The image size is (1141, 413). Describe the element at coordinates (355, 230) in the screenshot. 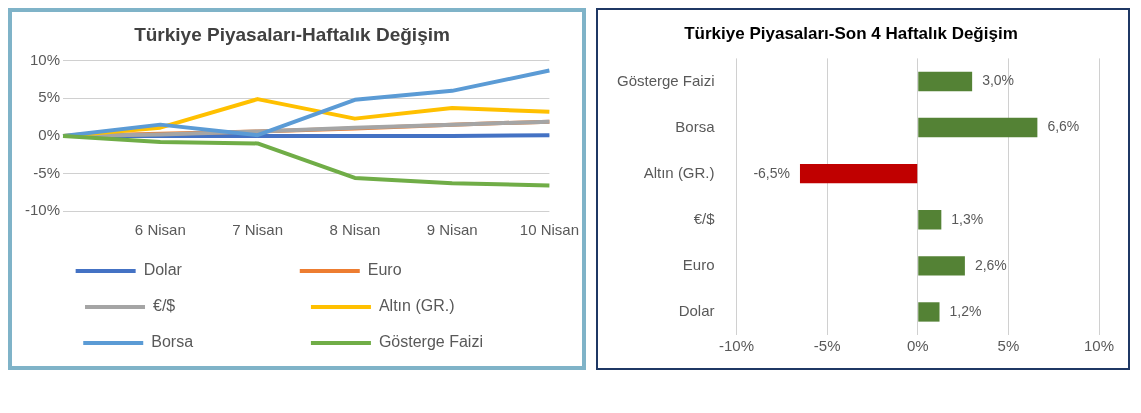

I see `x-tick-label: 8 Nisan` at that location.